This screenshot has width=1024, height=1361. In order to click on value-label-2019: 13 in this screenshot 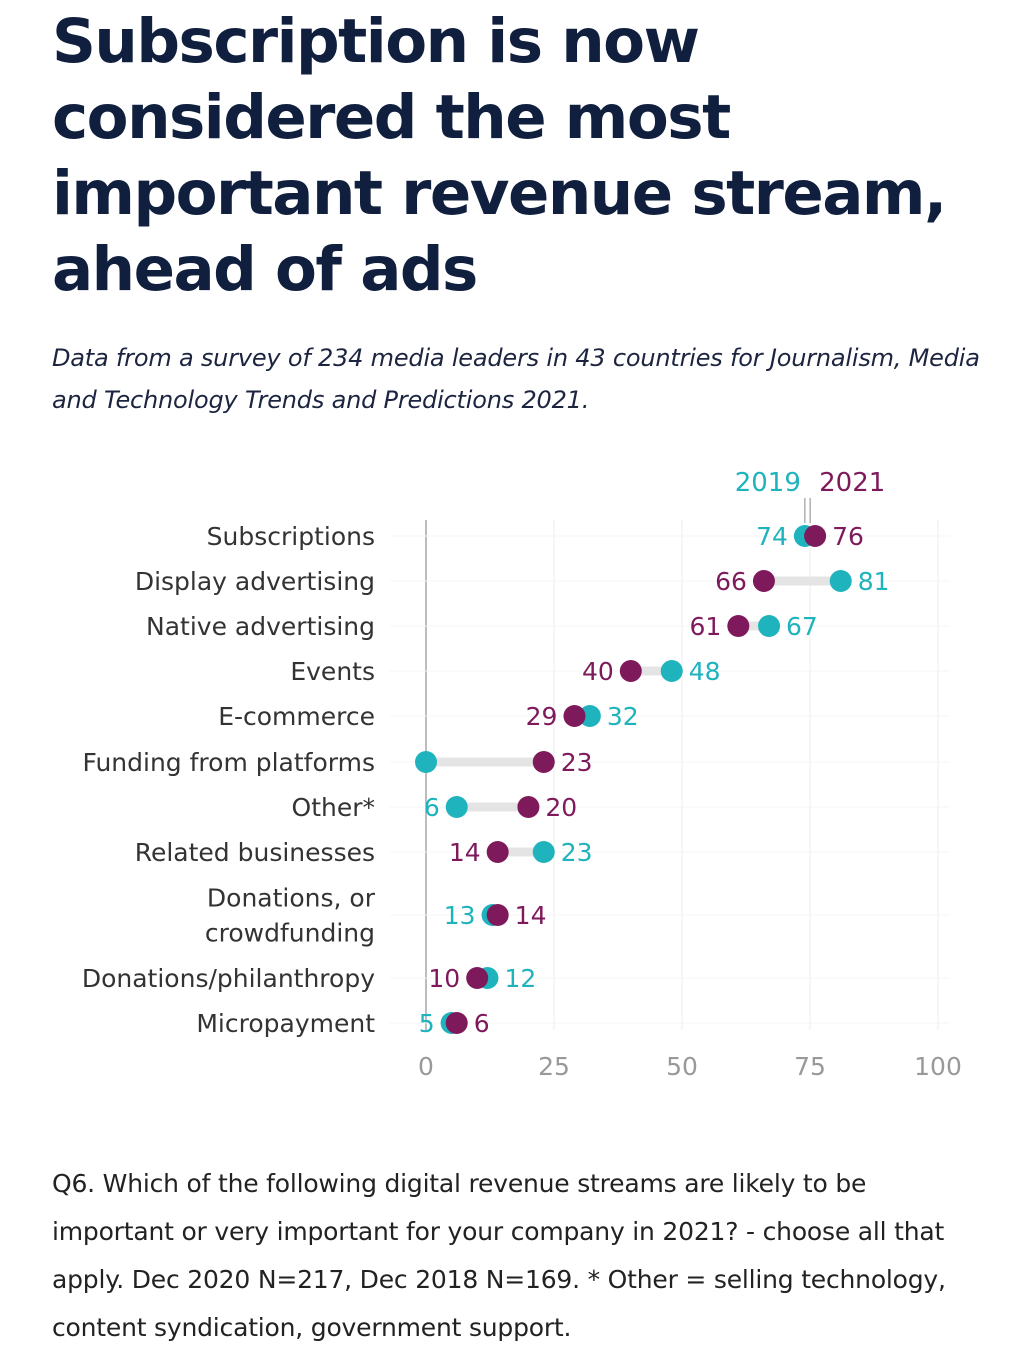, I will do `click(460, 915)`.